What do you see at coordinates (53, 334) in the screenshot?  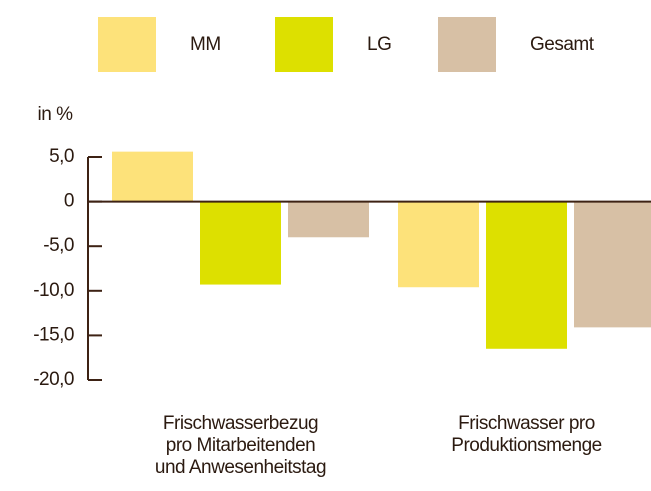 I see `y-tick-label: -15,0` at bounding box center [53, 334].